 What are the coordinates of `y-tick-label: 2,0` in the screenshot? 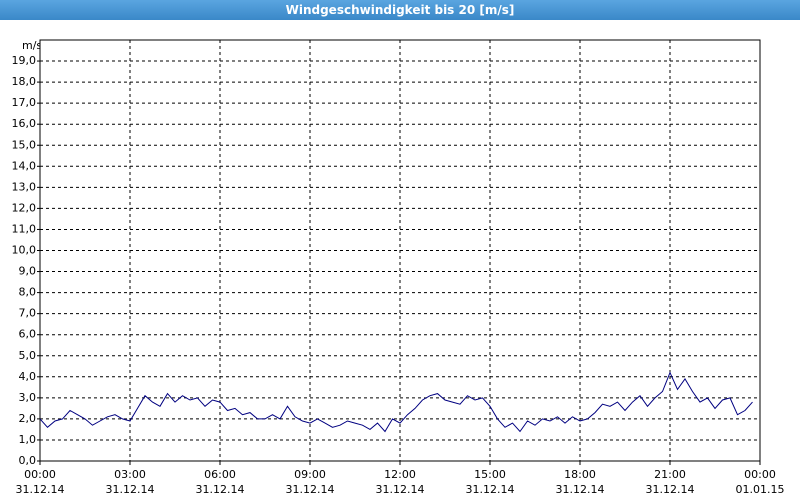 It's located at (28, 418).